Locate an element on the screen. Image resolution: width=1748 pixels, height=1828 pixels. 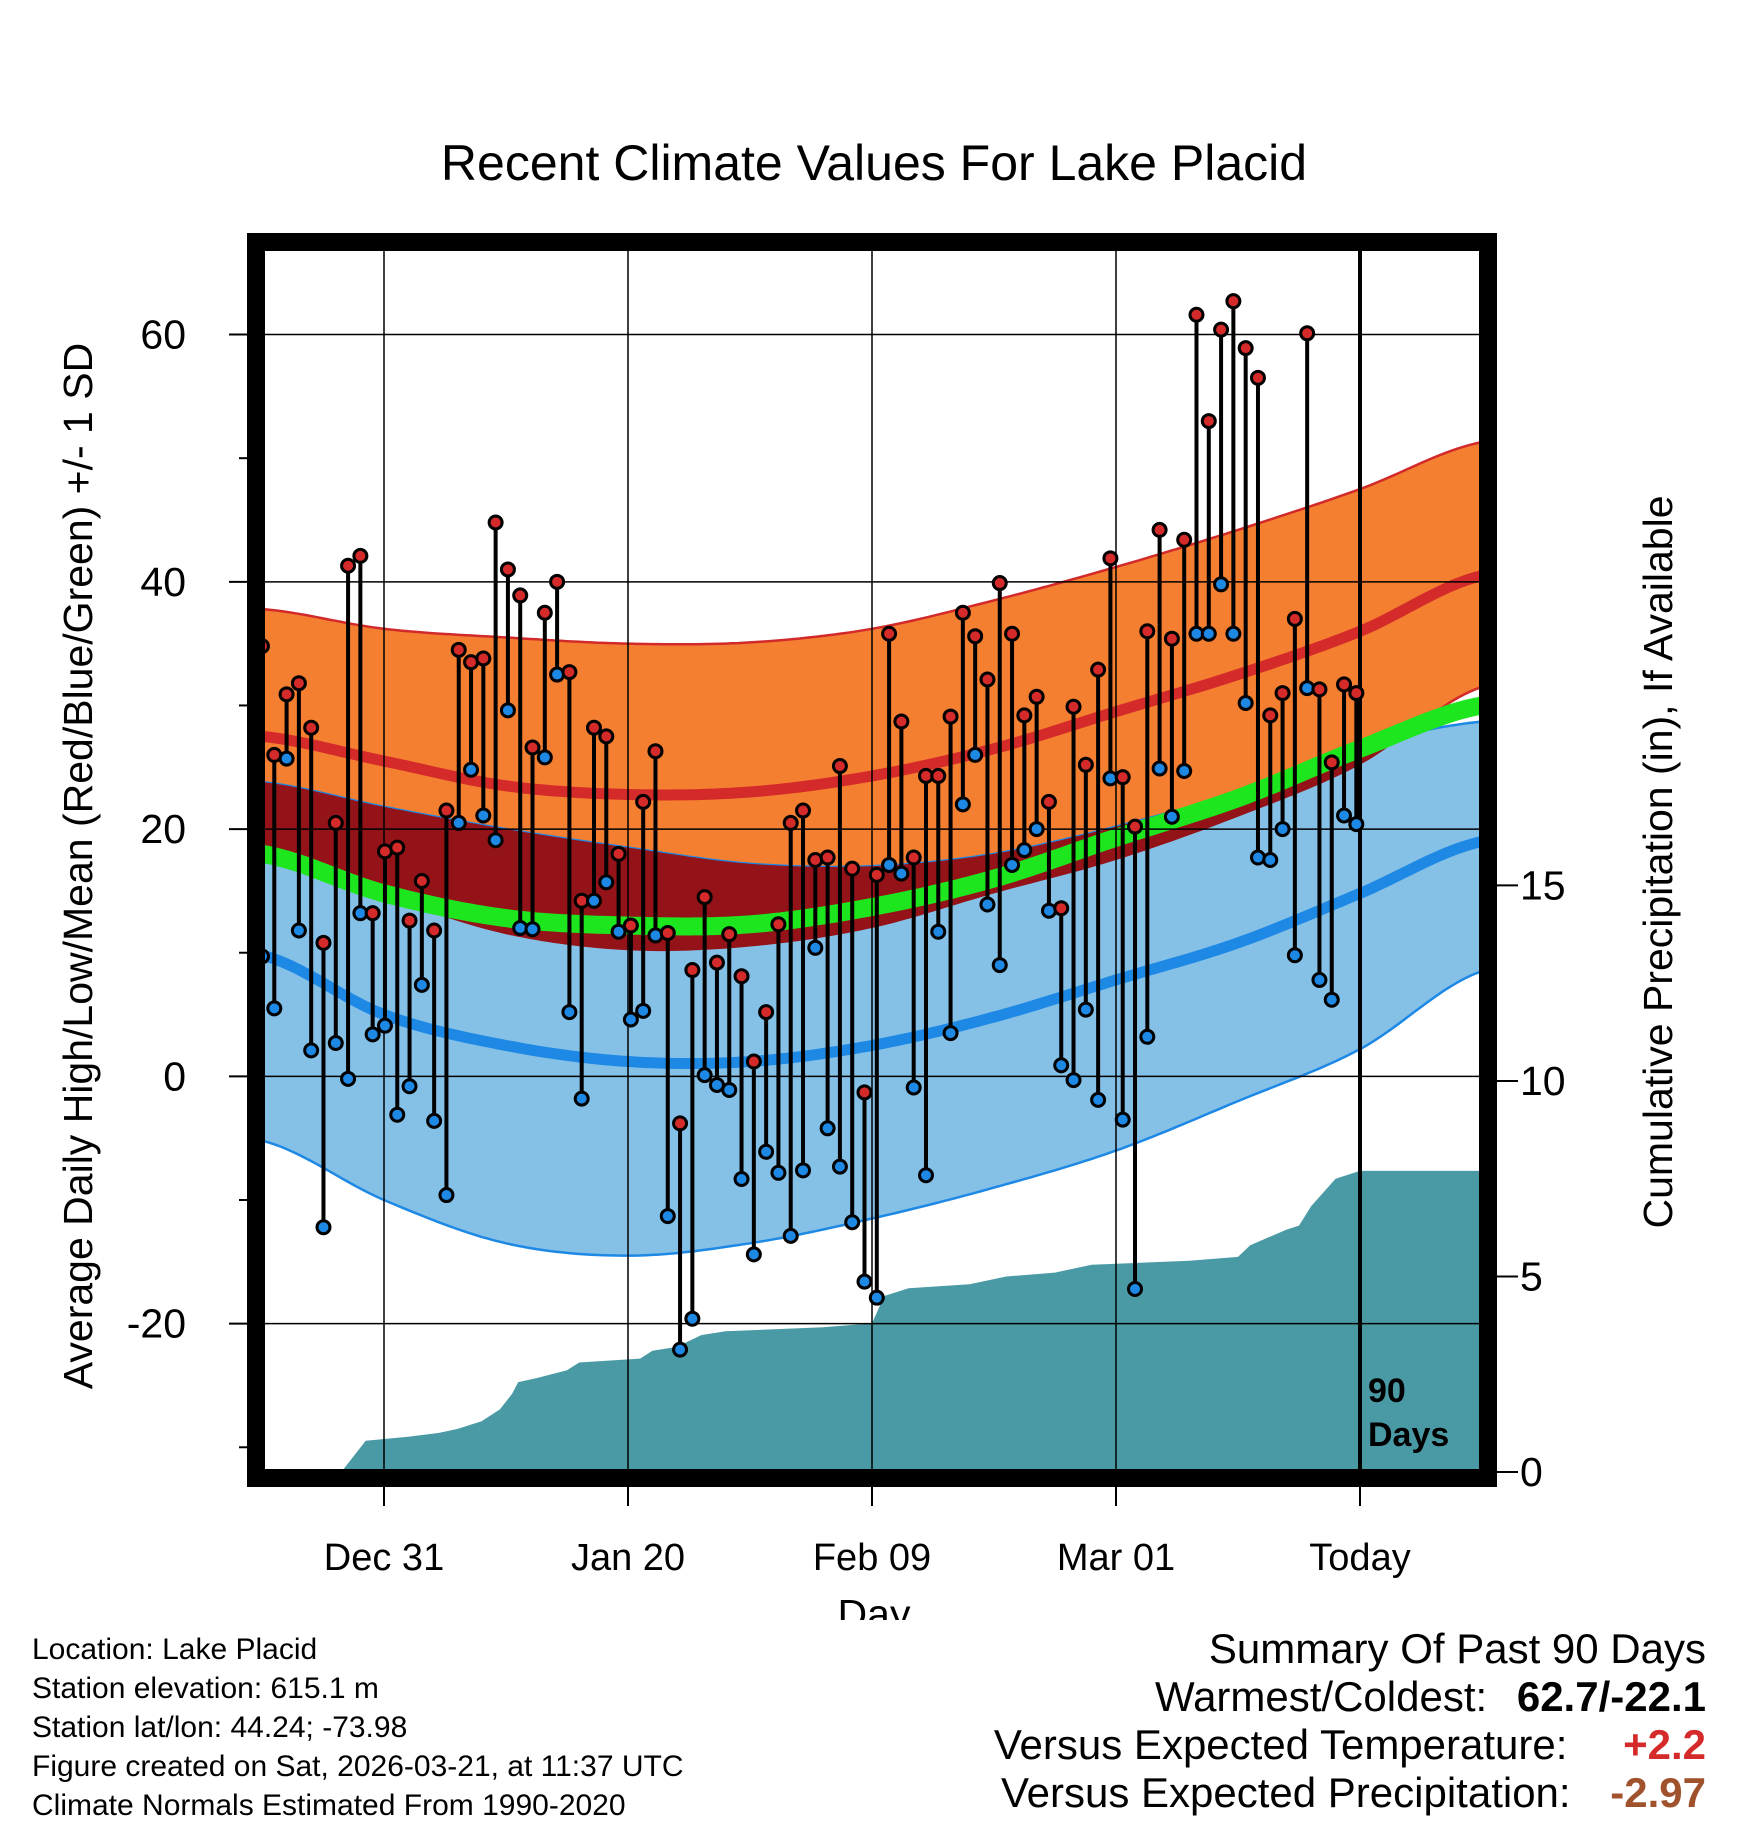
y-tick-label: -20 is located at coordinates (156, 1324).